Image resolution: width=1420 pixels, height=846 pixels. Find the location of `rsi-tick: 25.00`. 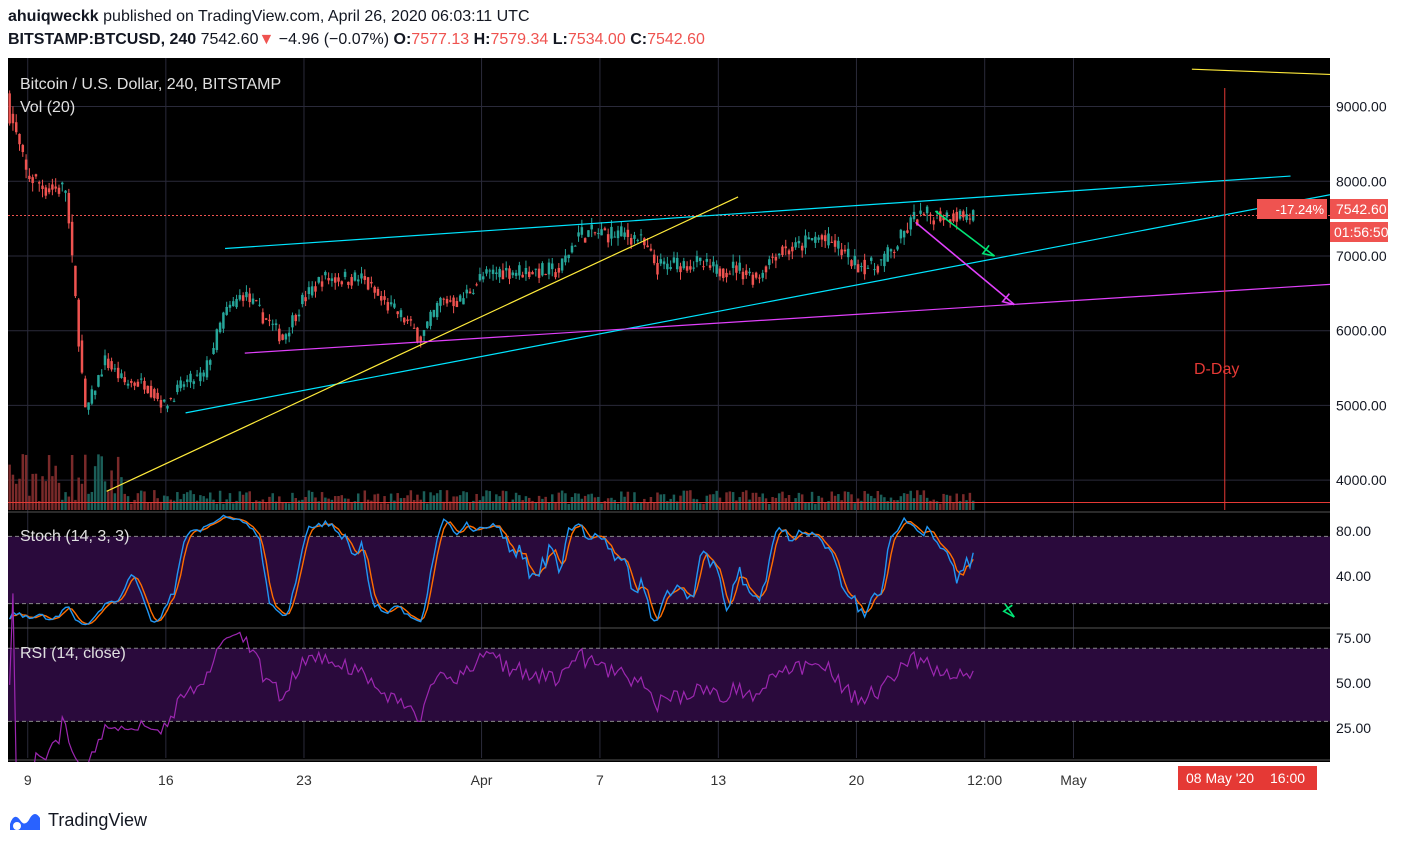

rsi-tick: 25.00 is located at coordinates (1353, 728).